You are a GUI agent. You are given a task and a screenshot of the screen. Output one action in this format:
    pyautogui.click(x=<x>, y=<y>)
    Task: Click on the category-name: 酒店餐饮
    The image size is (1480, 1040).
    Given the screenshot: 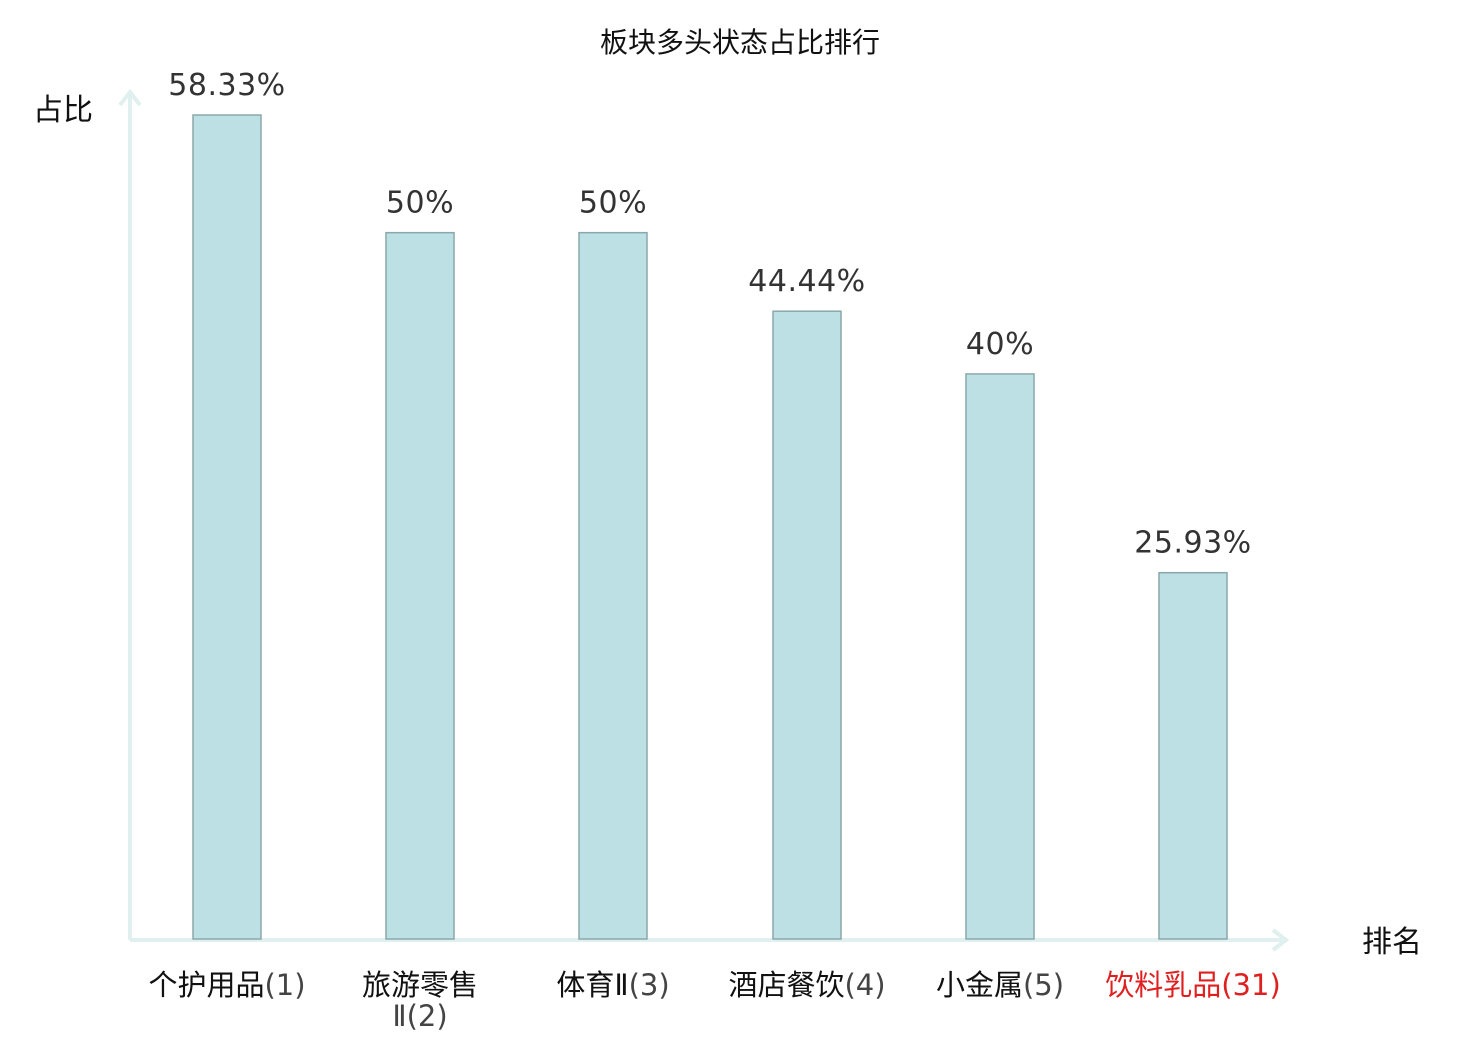 What is the action you would take?
    pyautogui.click(x=786, y=985)
    